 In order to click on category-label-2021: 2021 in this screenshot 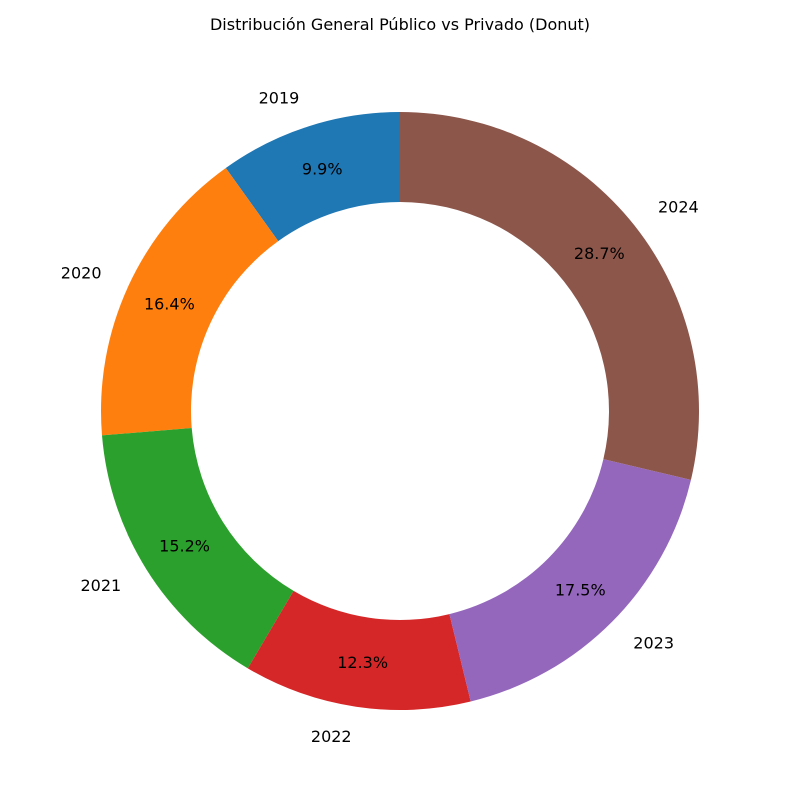, I will do `click(100, 585)`.